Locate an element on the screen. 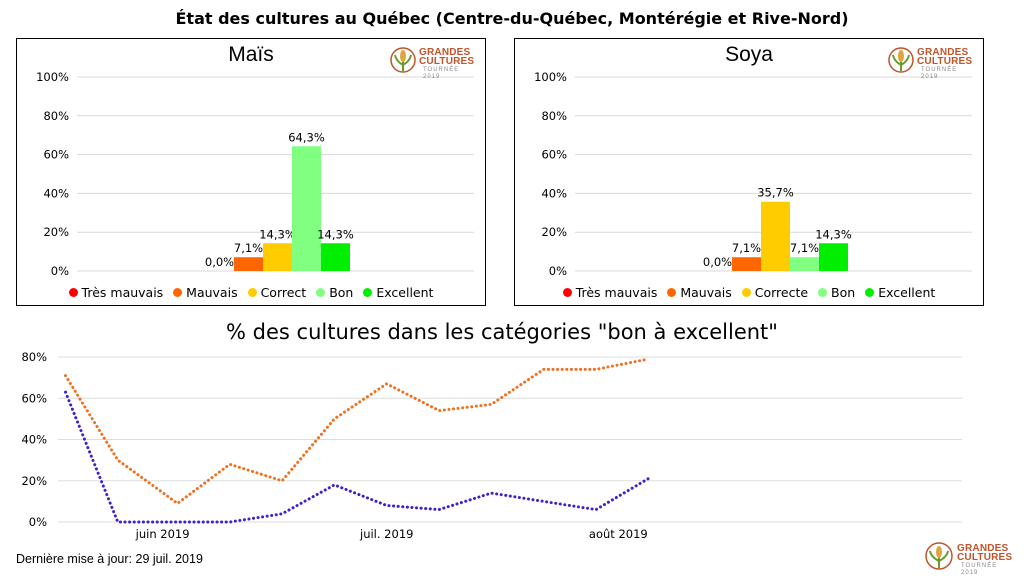 This screenshot has height=585, width=1024. data-label: 35,7% is located at coordinates (775, 193).